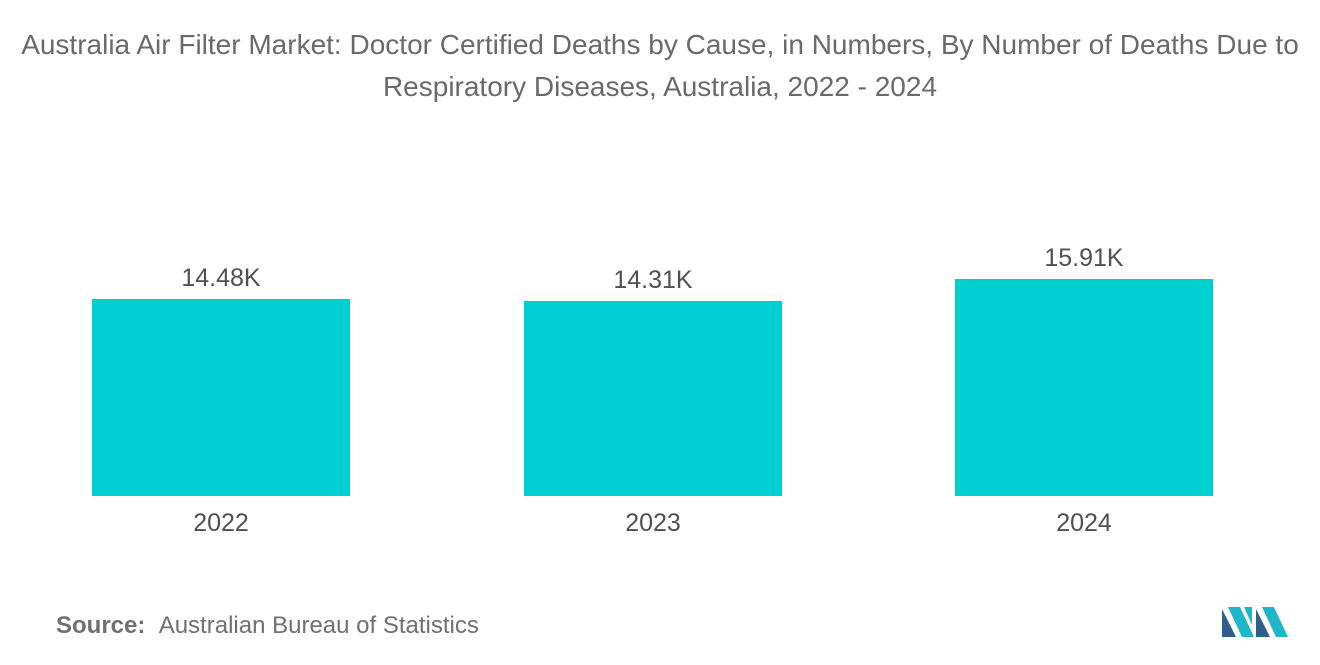 This screenshot has width=1320, height=665. What do you see at coordinates (653, 280) in the screenshot?
I see `value-label-2023: 14.31K` at bounding box center [653, 280].